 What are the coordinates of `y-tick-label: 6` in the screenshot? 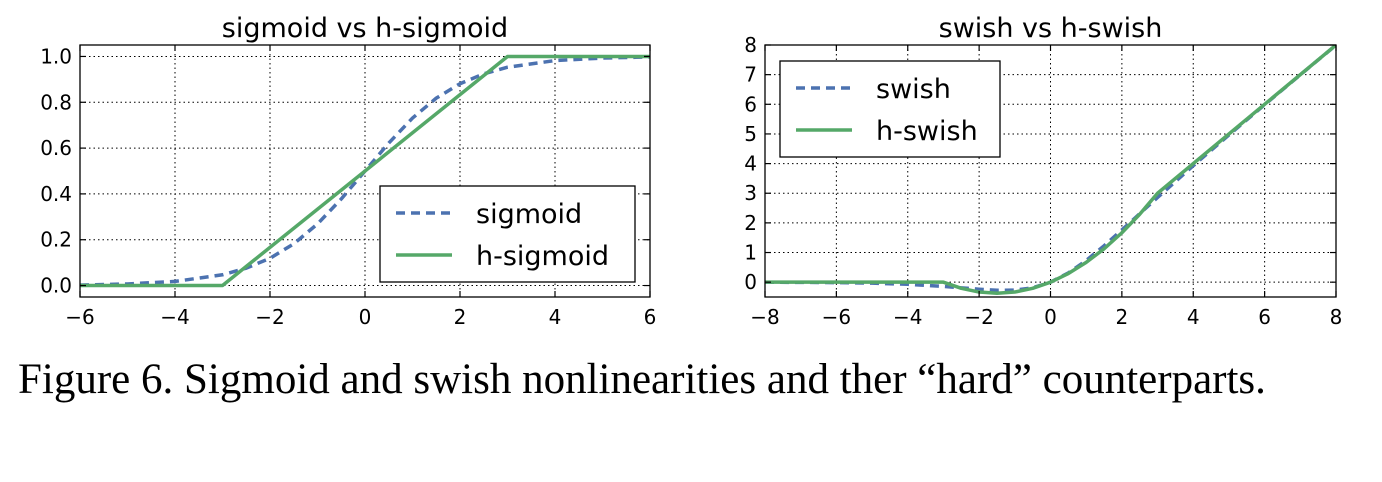 It's located at (750, 104).